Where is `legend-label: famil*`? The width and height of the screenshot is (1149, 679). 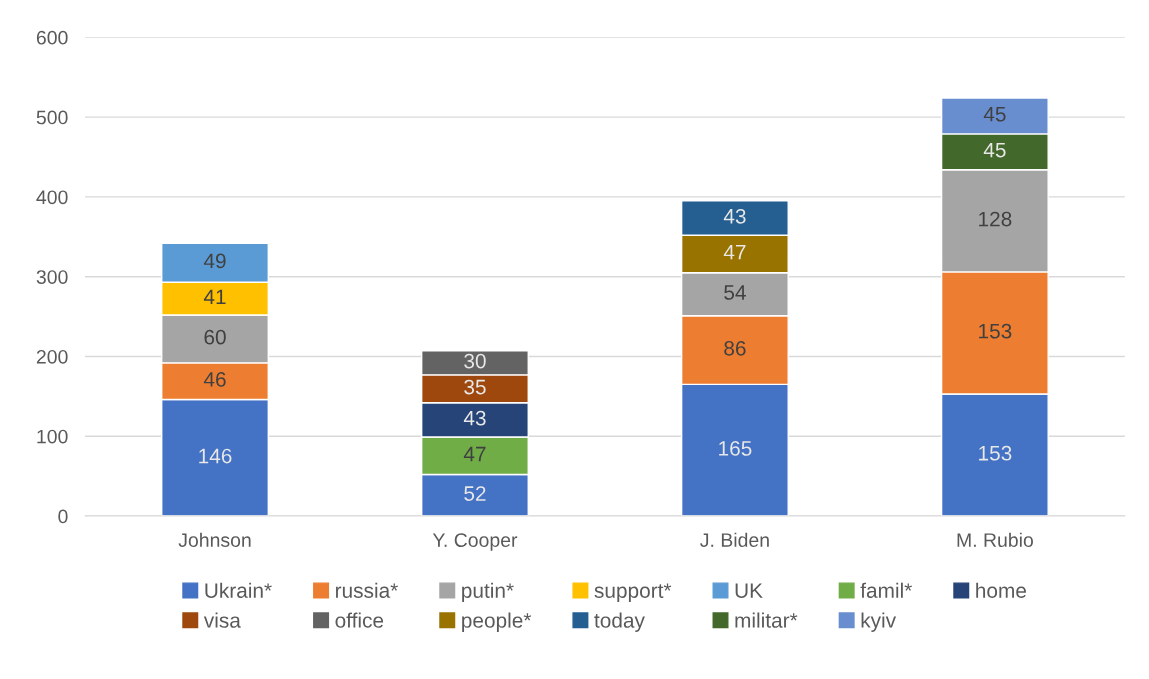 legend-label: famil* is located at coordinates (886, 590).